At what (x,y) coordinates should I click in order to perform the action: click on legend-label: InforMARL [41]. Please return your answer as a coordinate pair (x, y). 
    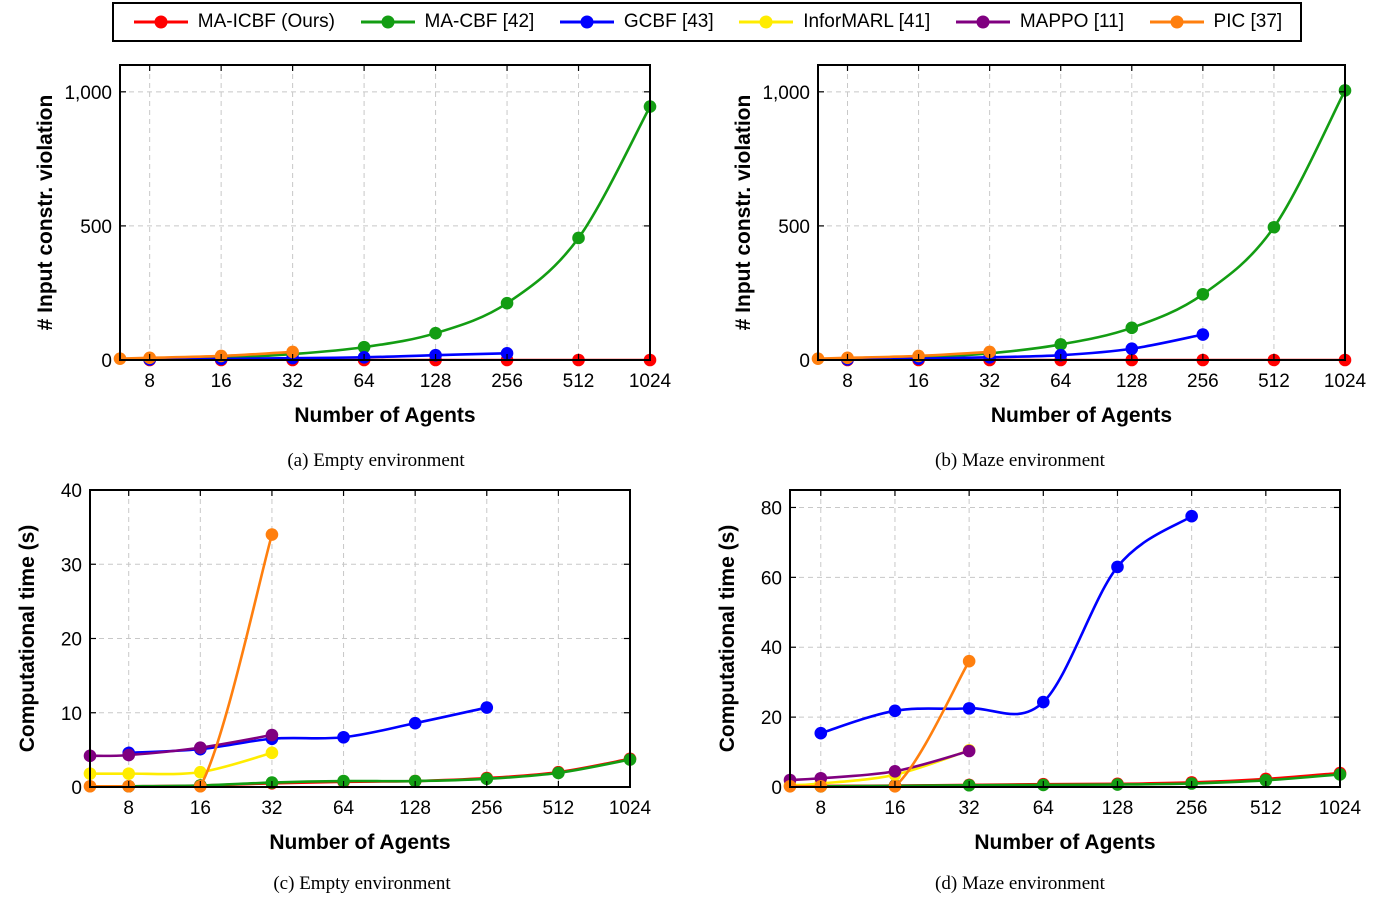
    Looking at the image, I should click on (867, 21).